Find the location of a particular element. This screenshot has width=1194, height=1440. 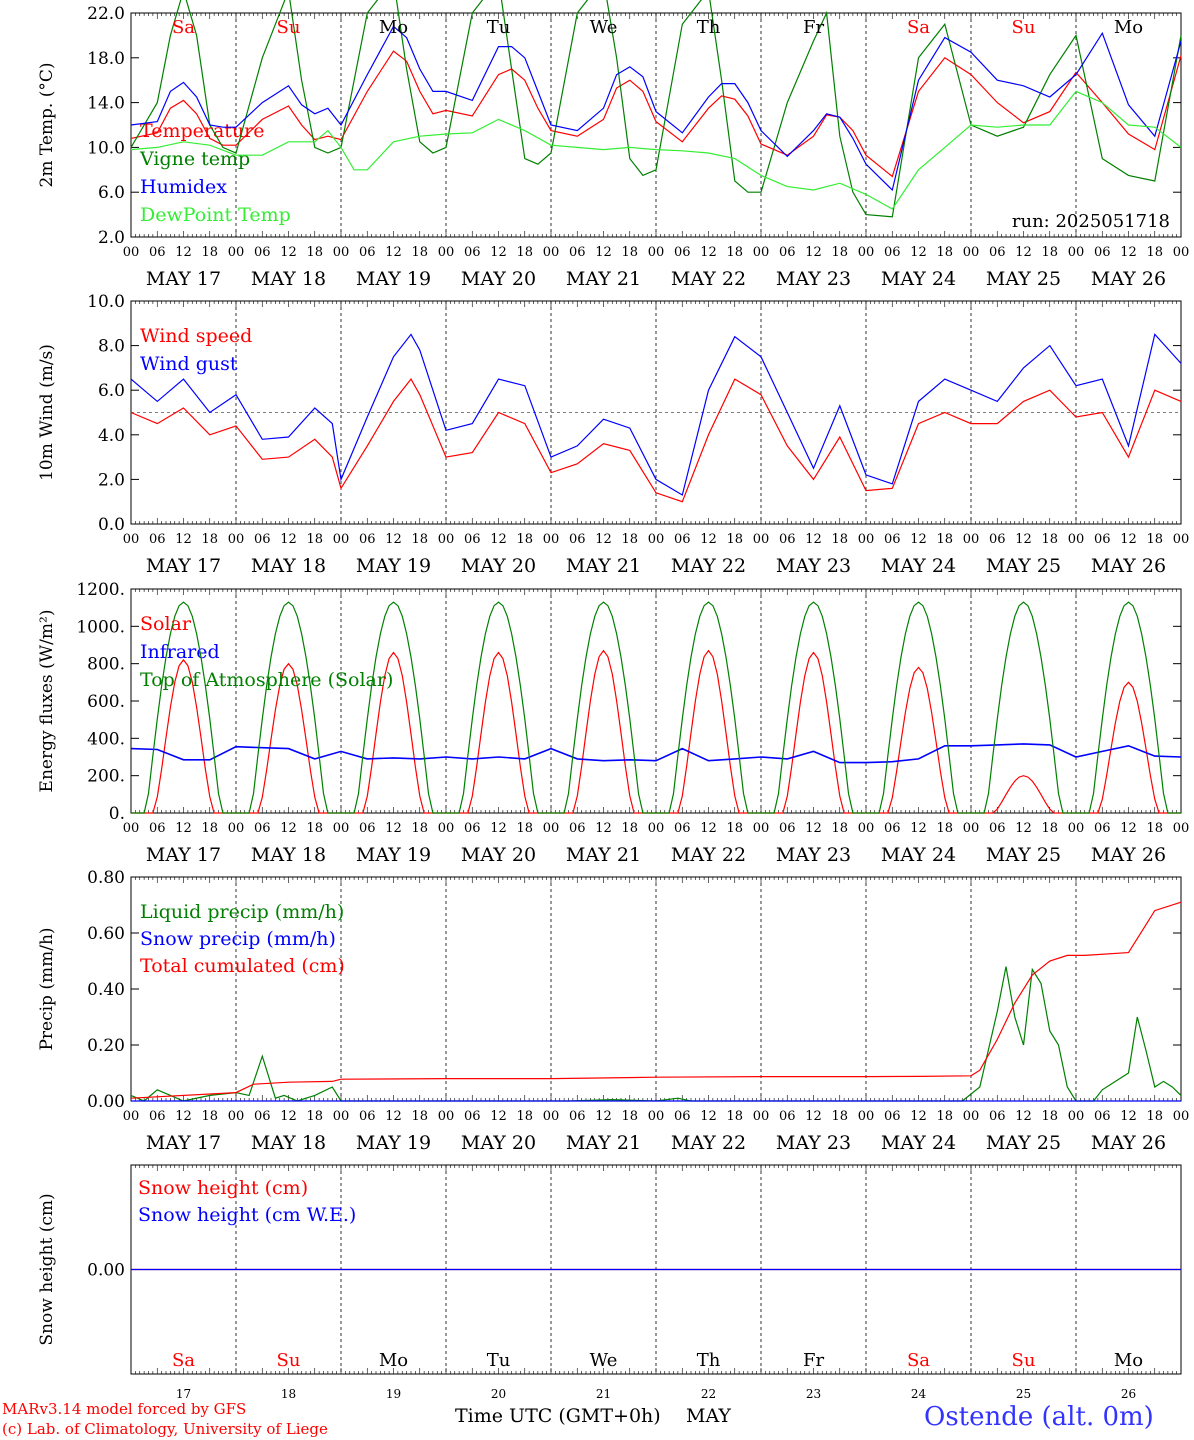

energy-legend-entry: Top of Atmosphere (Solar) is located at coordinates (266, 680).